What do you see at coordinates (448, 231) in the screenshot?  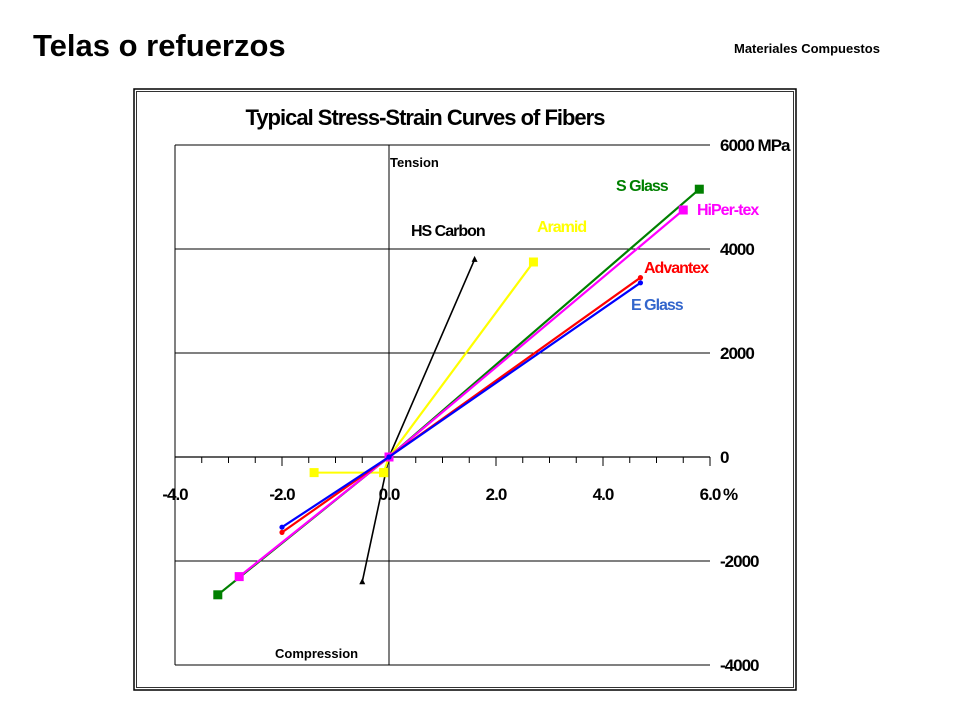 I see `series-label-hs-carbon: HS Carbon` at bounding box center [448, 231].